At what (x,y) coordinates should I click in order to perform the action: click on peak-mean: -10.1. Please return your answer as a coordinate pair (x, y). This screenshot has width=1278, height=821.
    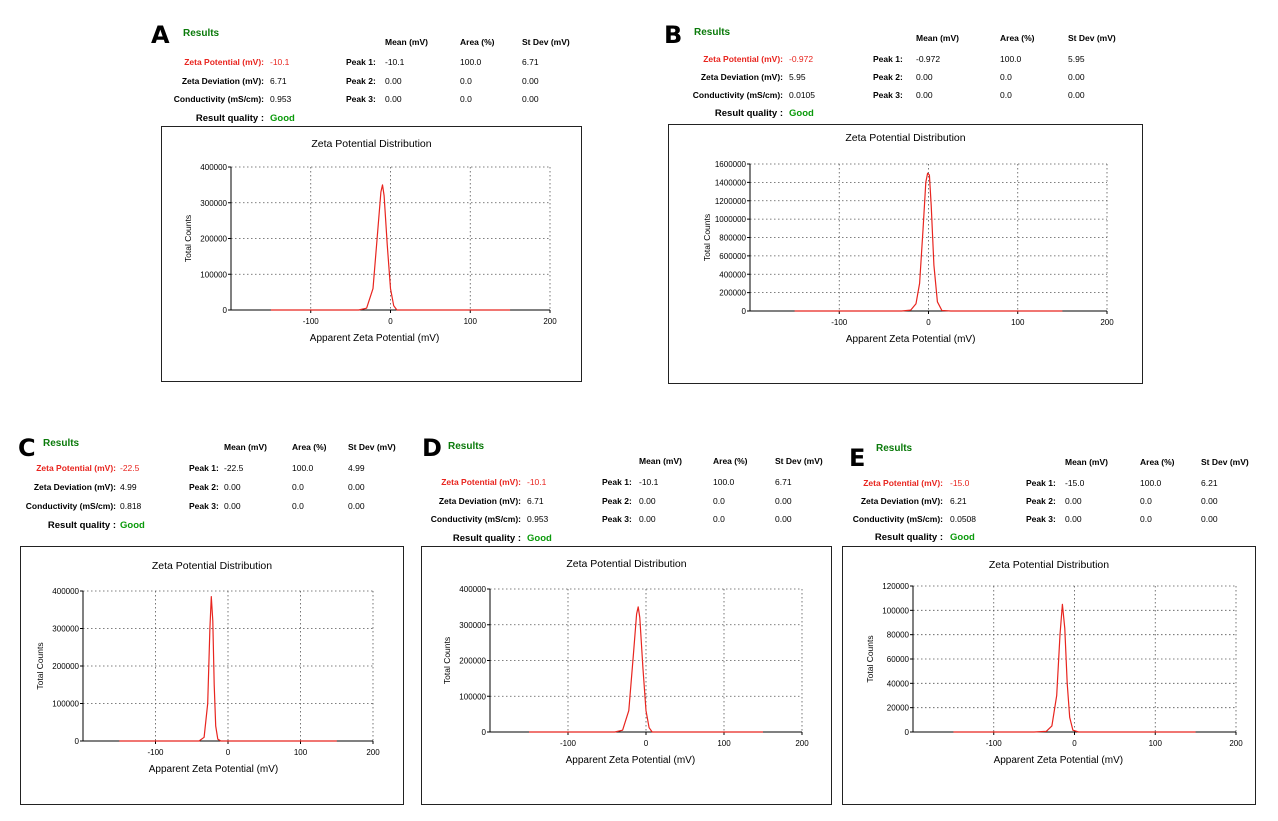
    Looking at the image, I should click on (649, 482).